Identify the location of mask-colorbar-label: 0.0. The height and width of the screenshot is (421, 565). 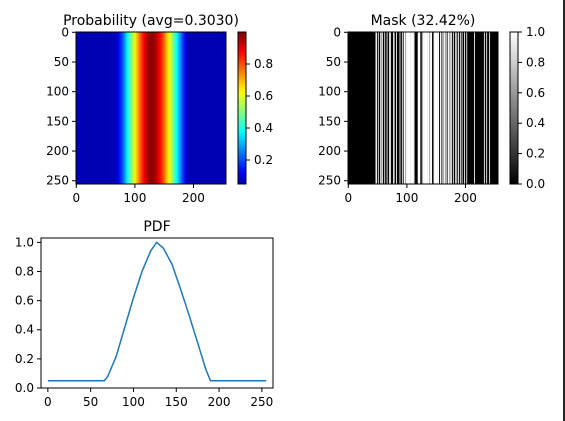
(535, 184).